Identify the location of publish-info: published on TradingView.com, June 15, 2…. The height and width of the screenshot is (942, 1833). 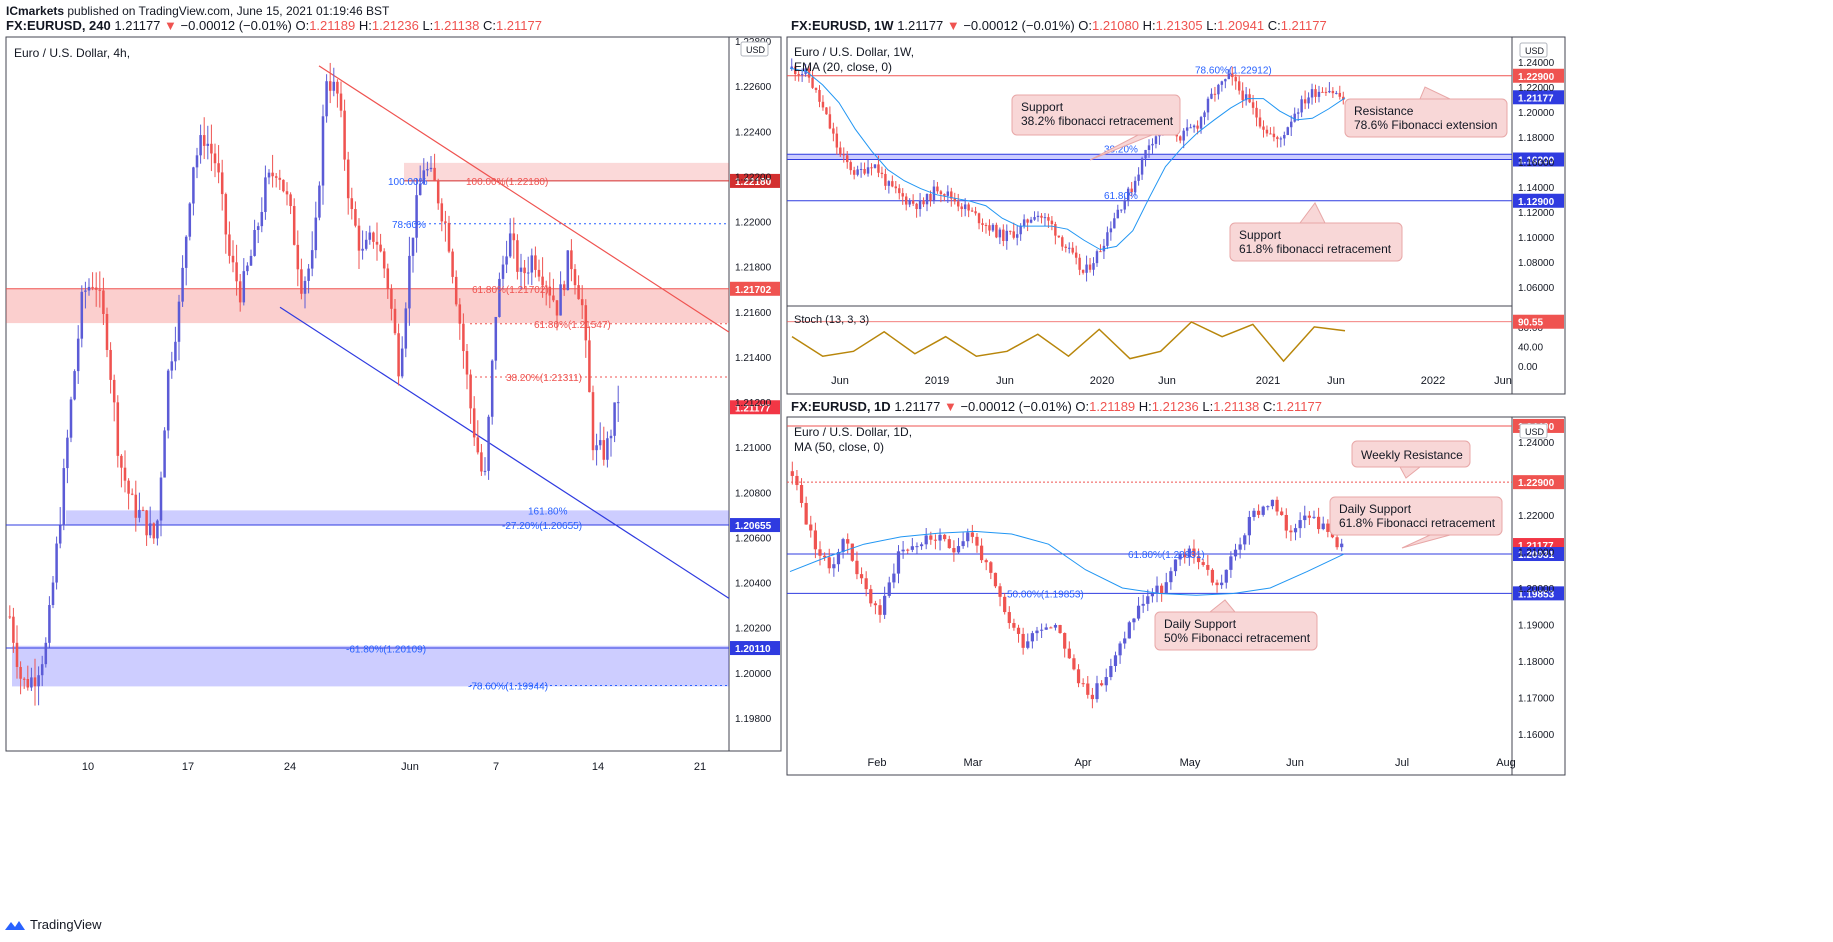
(227, 11).